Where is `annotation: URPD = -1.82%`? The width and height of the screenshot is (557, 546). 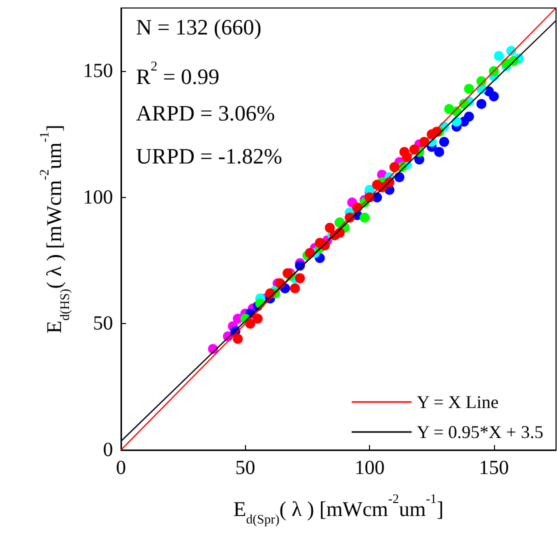 annotation: URPD = -1.82% is located at coordinates (209, 156).